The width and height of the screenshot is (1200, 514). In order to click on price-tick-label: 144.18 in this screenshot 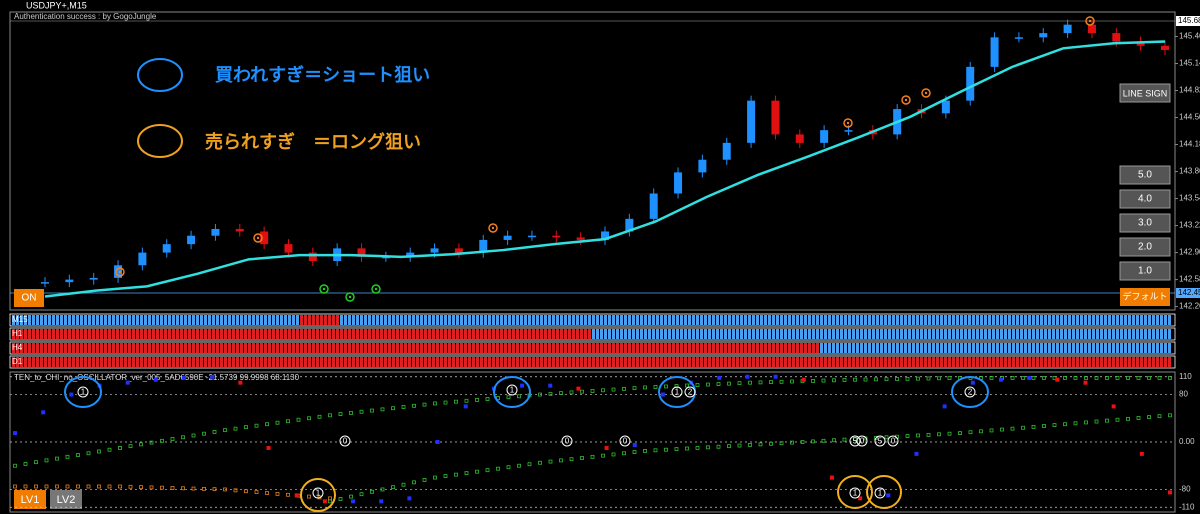, I will do `click(1189, 144)`.